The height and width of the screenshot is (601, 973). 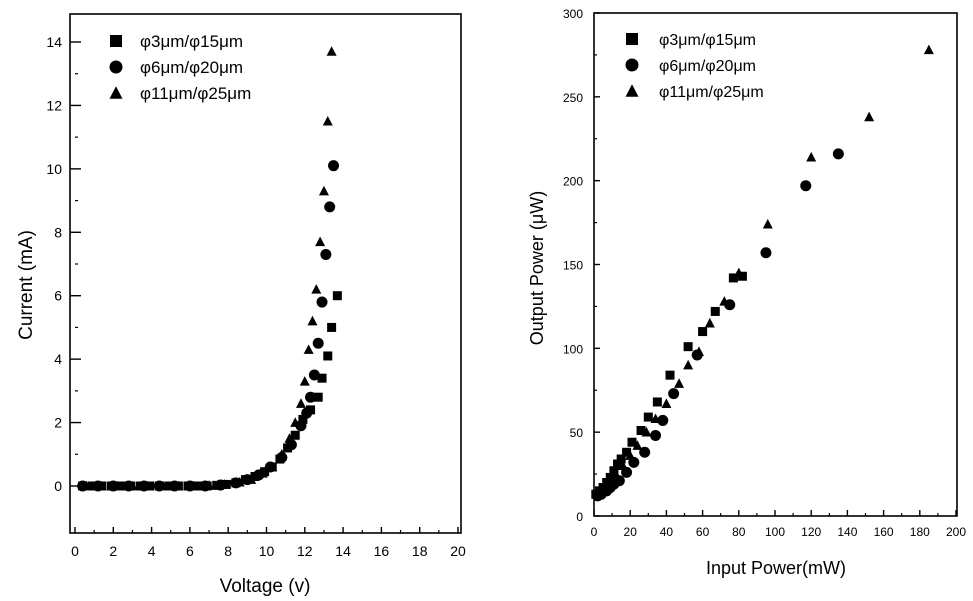 What do you see at coordinates (382, 551) in the screenshot?
I see `x-tick-label: 16` at bounding box center [382, 551].